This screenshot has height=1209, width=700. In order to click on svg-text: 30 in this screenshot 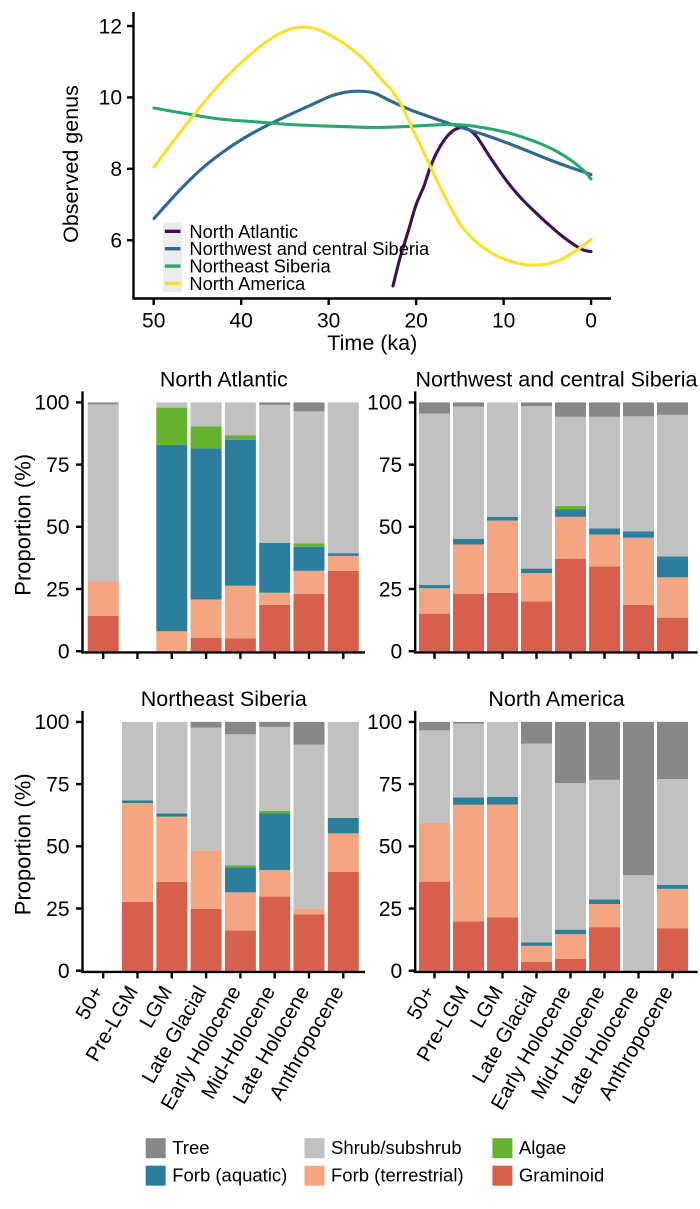, I will do `click(328, 321)`.